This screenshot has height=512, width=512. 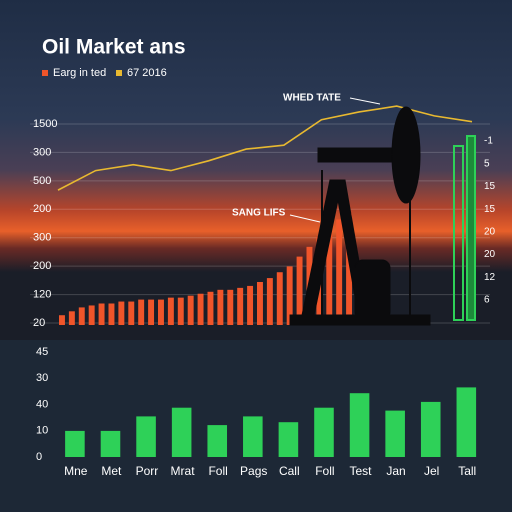 I want to click on y-axis-label: 40, so click(x=42, y=404).